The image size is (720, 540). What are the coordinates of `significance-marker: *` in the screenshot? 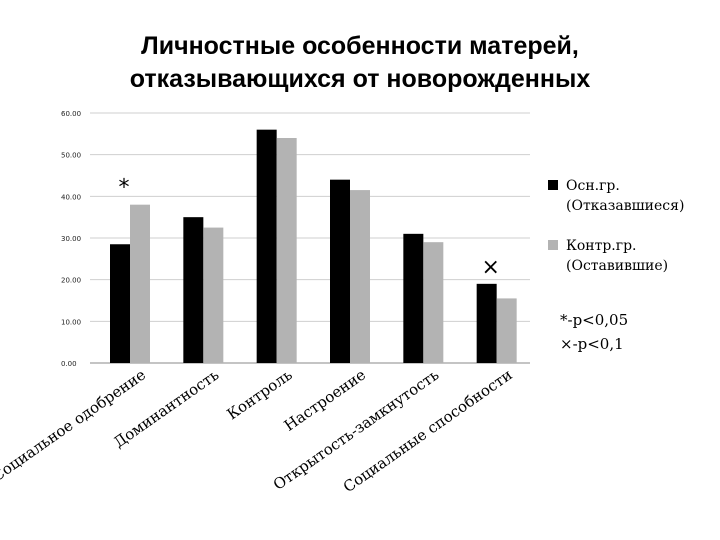 It's located at (124, 188).